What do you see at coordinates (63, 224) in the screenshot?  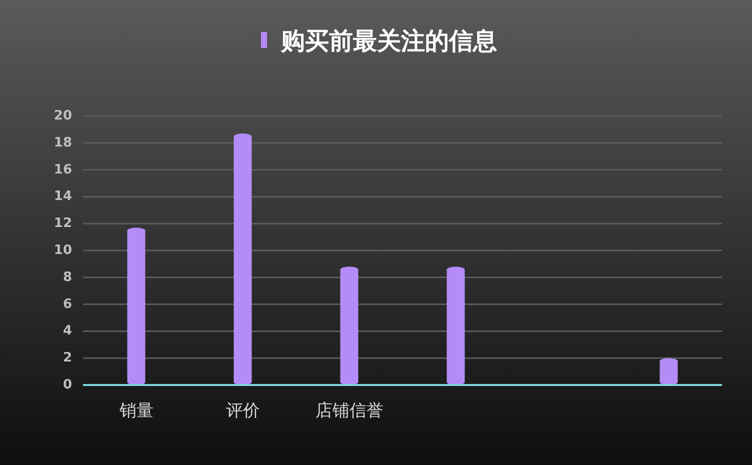 I see `y-tick-label: 12` at bounding box center [63, 224].